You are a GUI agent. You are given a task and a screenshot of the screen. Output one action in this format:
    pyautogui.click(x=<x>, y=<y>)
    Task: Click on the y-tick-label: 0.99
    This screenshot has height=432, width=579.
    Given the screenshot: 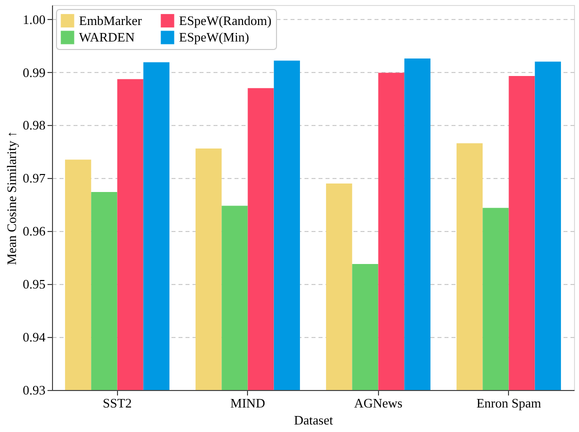 What is the action you would take?
    pyautogui.click(x=34, y=72)
    